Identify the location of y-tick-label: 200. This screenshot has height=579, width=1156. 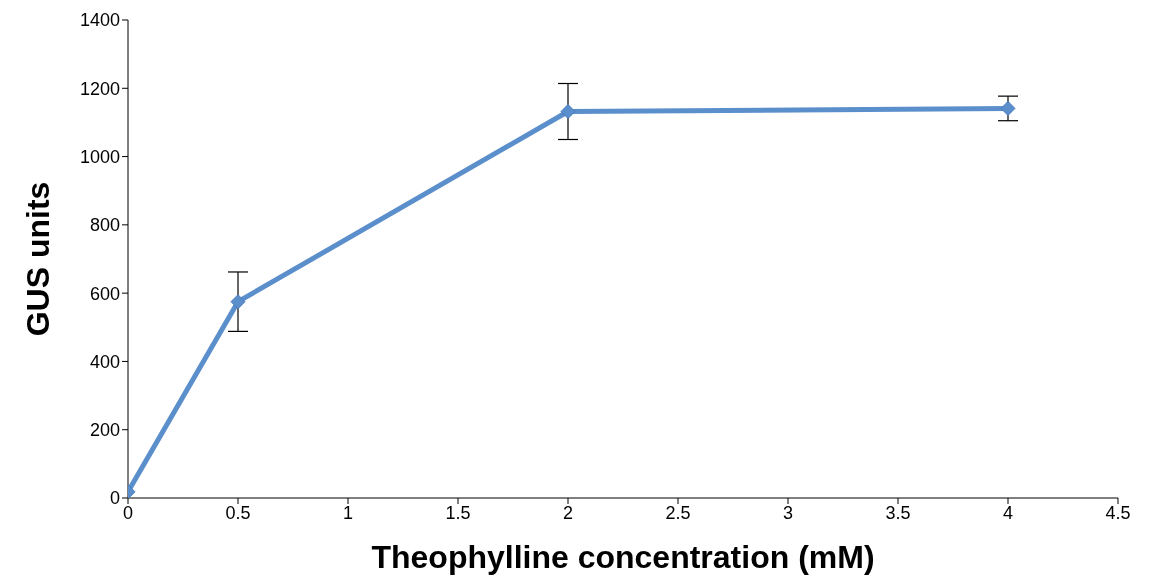
(104, 430).